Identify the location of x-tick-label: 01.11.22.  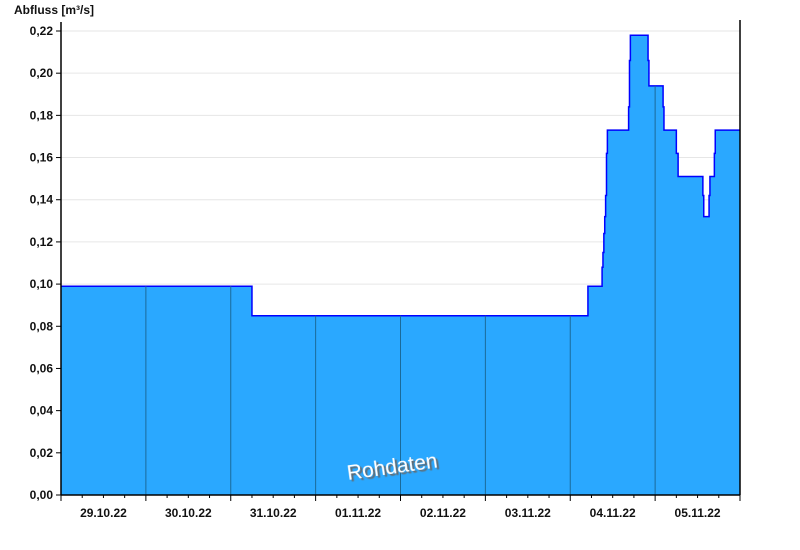
(358, 513).